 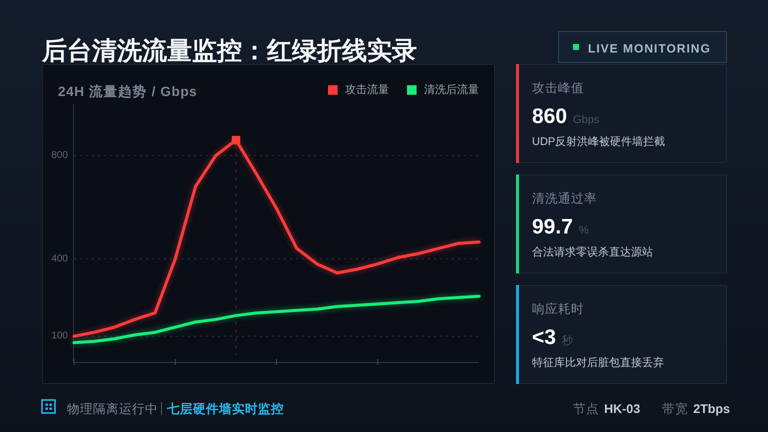 What do you see at coordinates (622, 409) in the screenshot?
I see `footer-meta: HK-03` at bounding box center [622, 409].